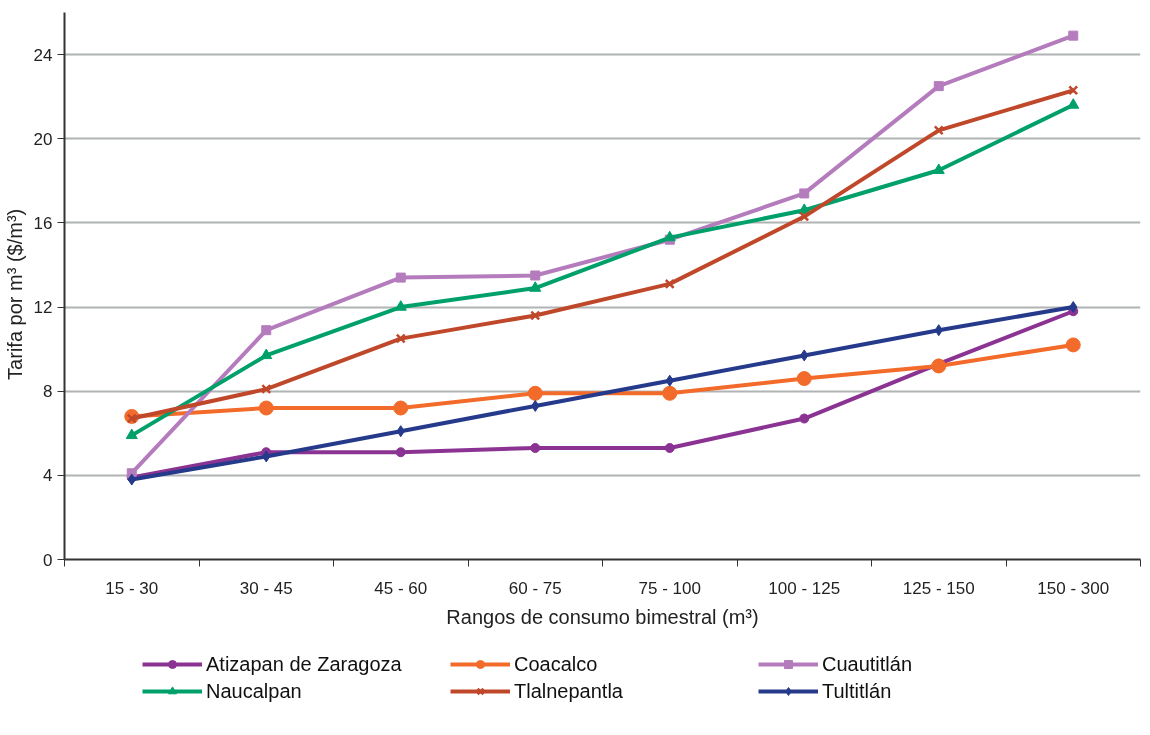 The width and height of the screenshot is (1150, 735). I want to click on y-tick-label: 24, so click(43, 55).